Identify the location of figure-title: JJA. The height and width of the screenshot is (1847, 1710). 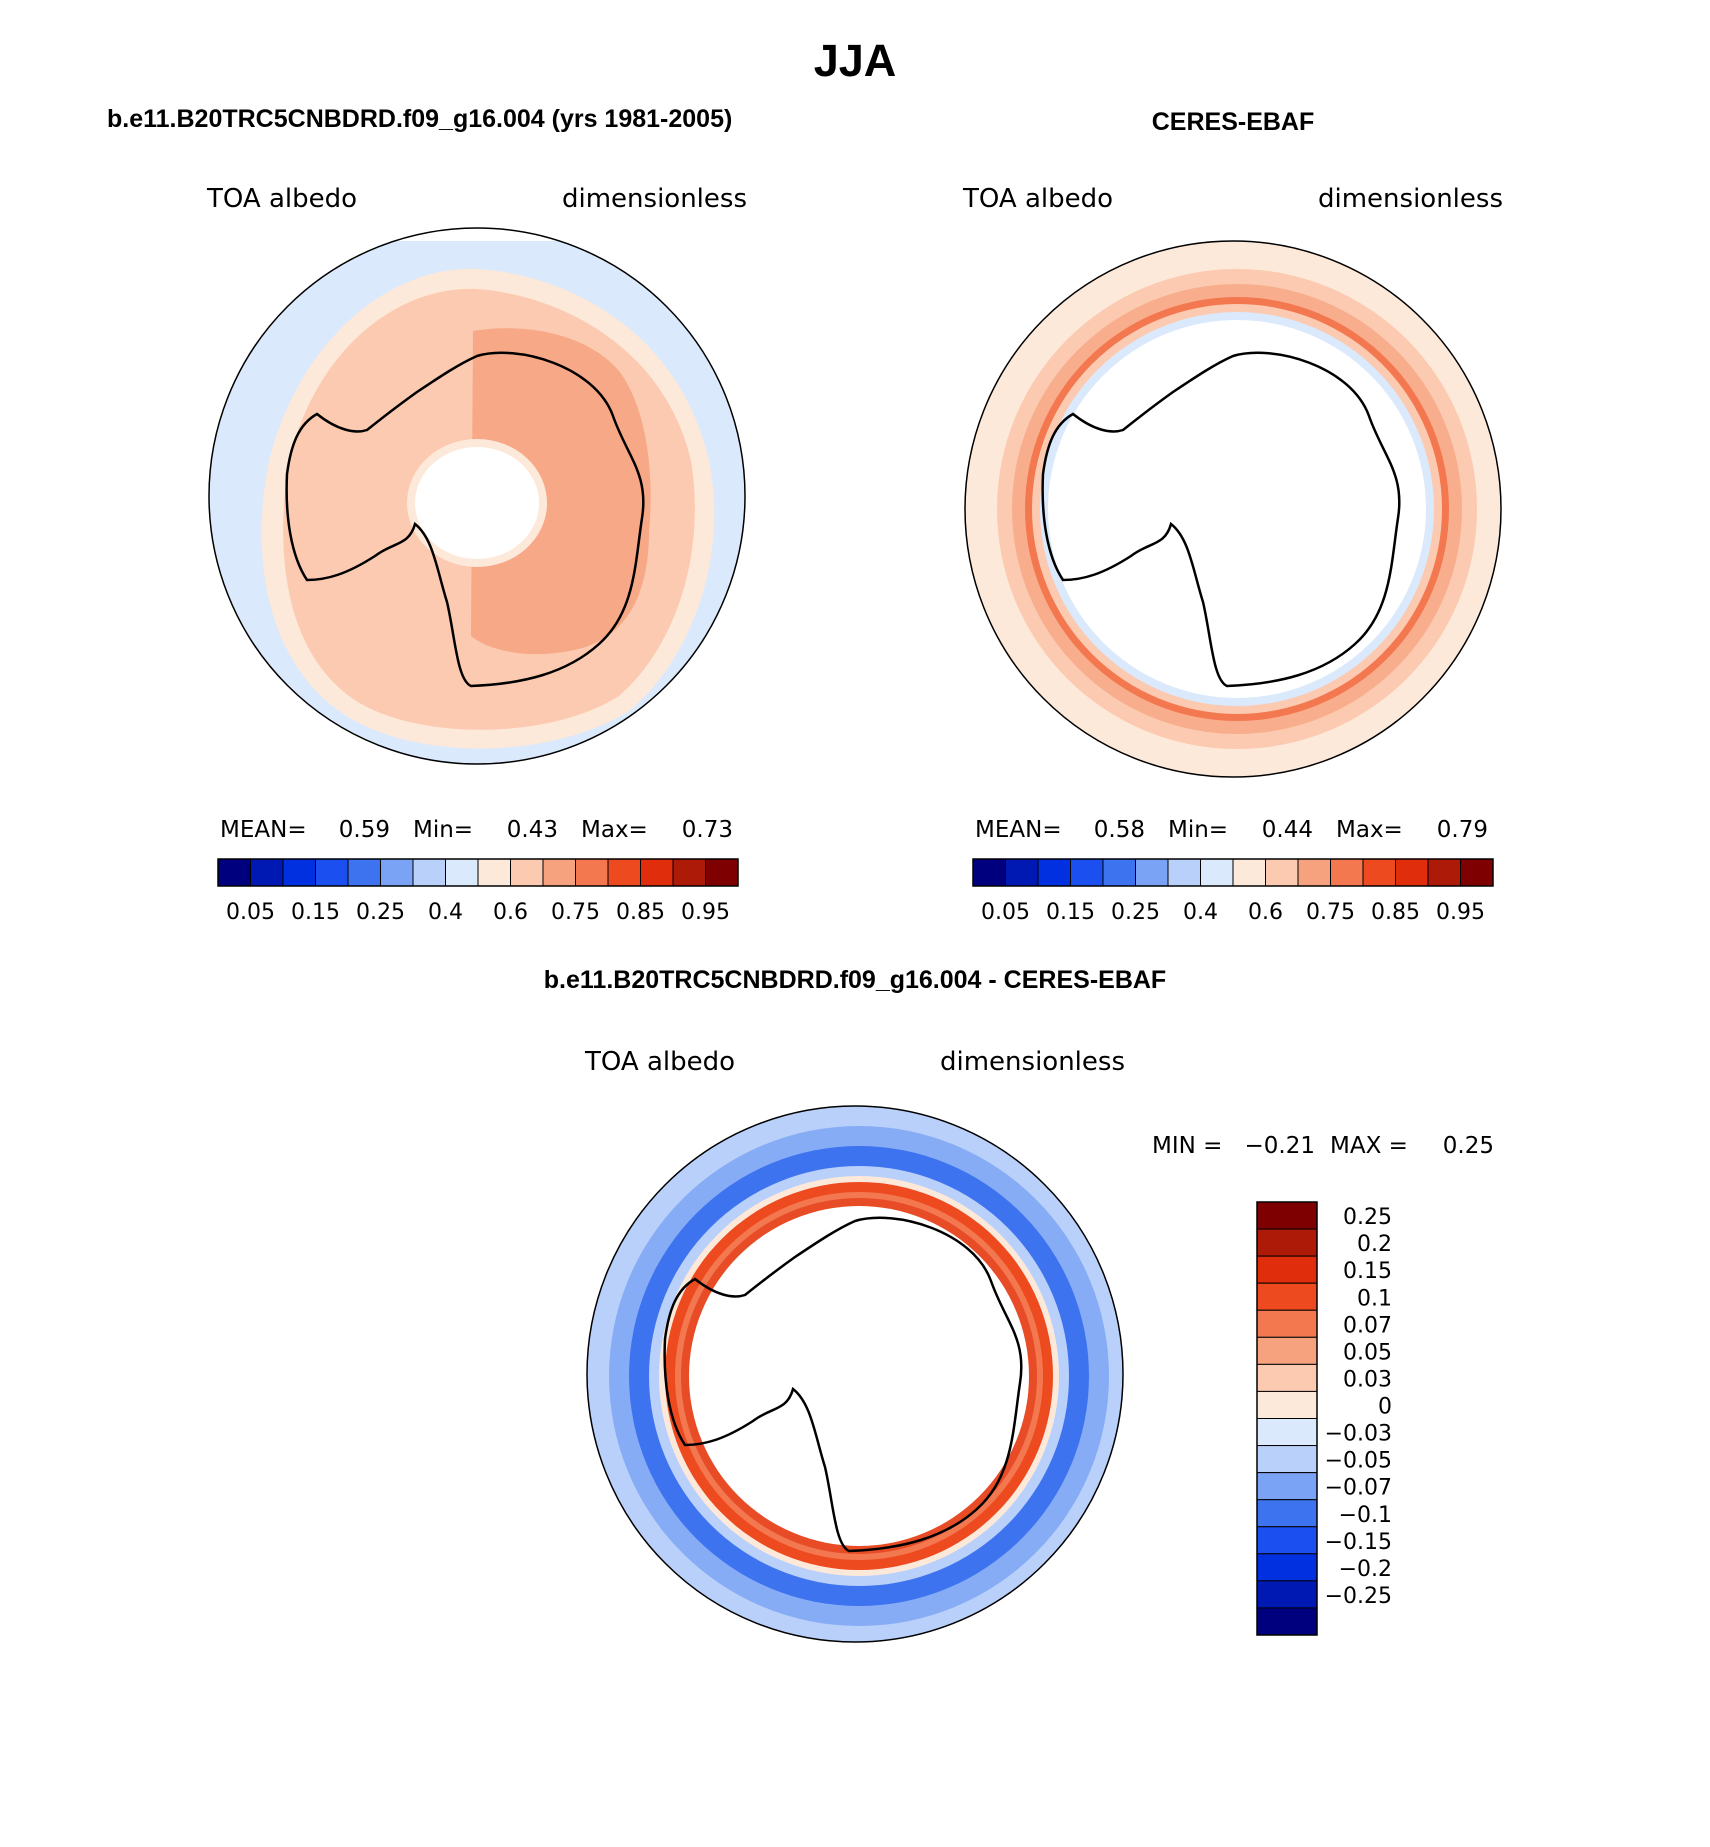
(855, 60).